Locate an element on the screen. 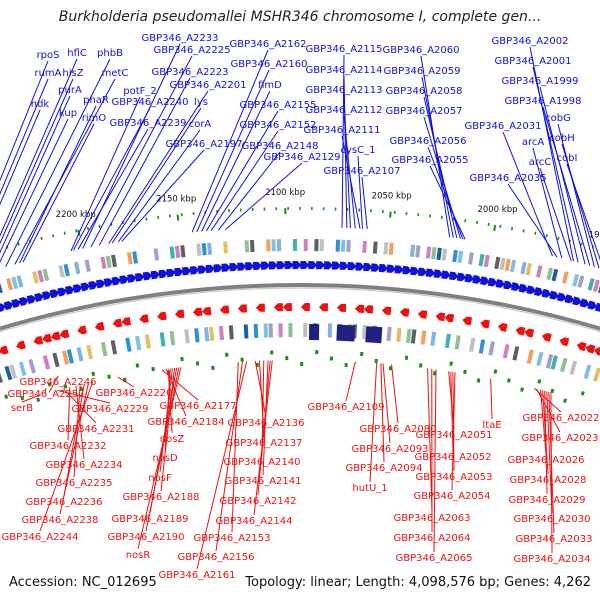 Image resolution: width=600 pixels, height=600 pixels. reverse-gene-label: GBP346_A2023 is located at coordinates (559, 438).